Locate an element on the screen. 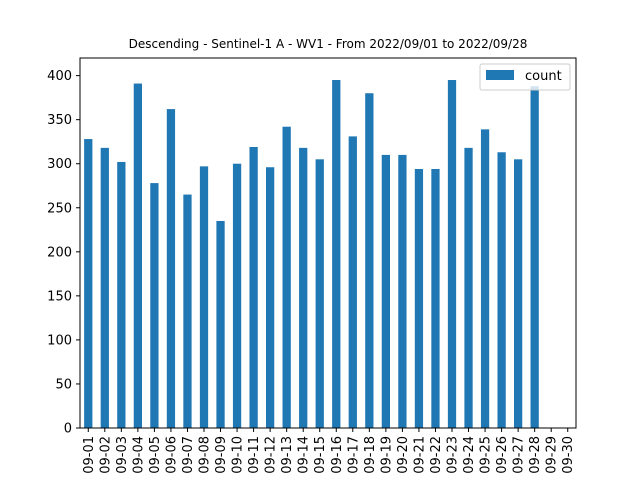 Image resolution: width=640 pixels, height=480 pixels. y-axis: 0 50 100 150 200 250 300 350 400 is located at coordinates (63, 253).